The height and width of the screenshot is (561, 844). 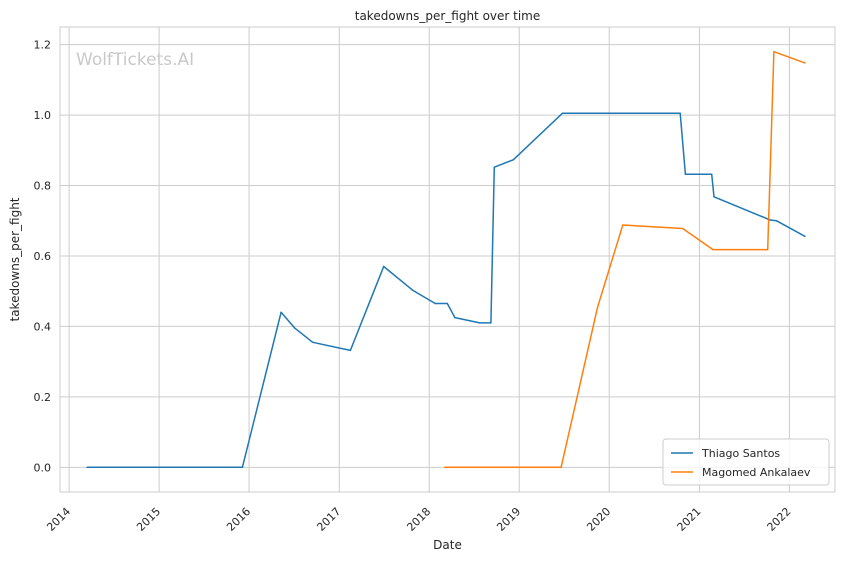 What do you see at coordinates (448, 16) in the screenshot?
I see `chart-title: takedowns_per_fight over time` at bounding box center [448, 16].